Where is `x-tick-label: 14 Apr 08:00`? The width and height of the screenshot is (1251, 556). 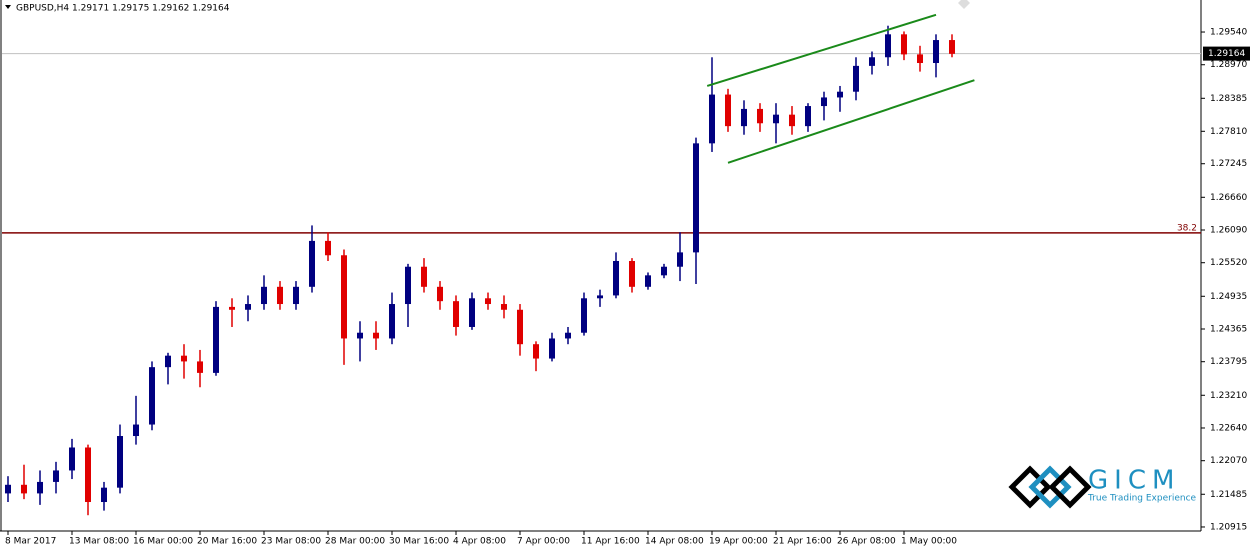
x-tick-label: 14 Apr 08:00 is located at coordinates (674, 542).